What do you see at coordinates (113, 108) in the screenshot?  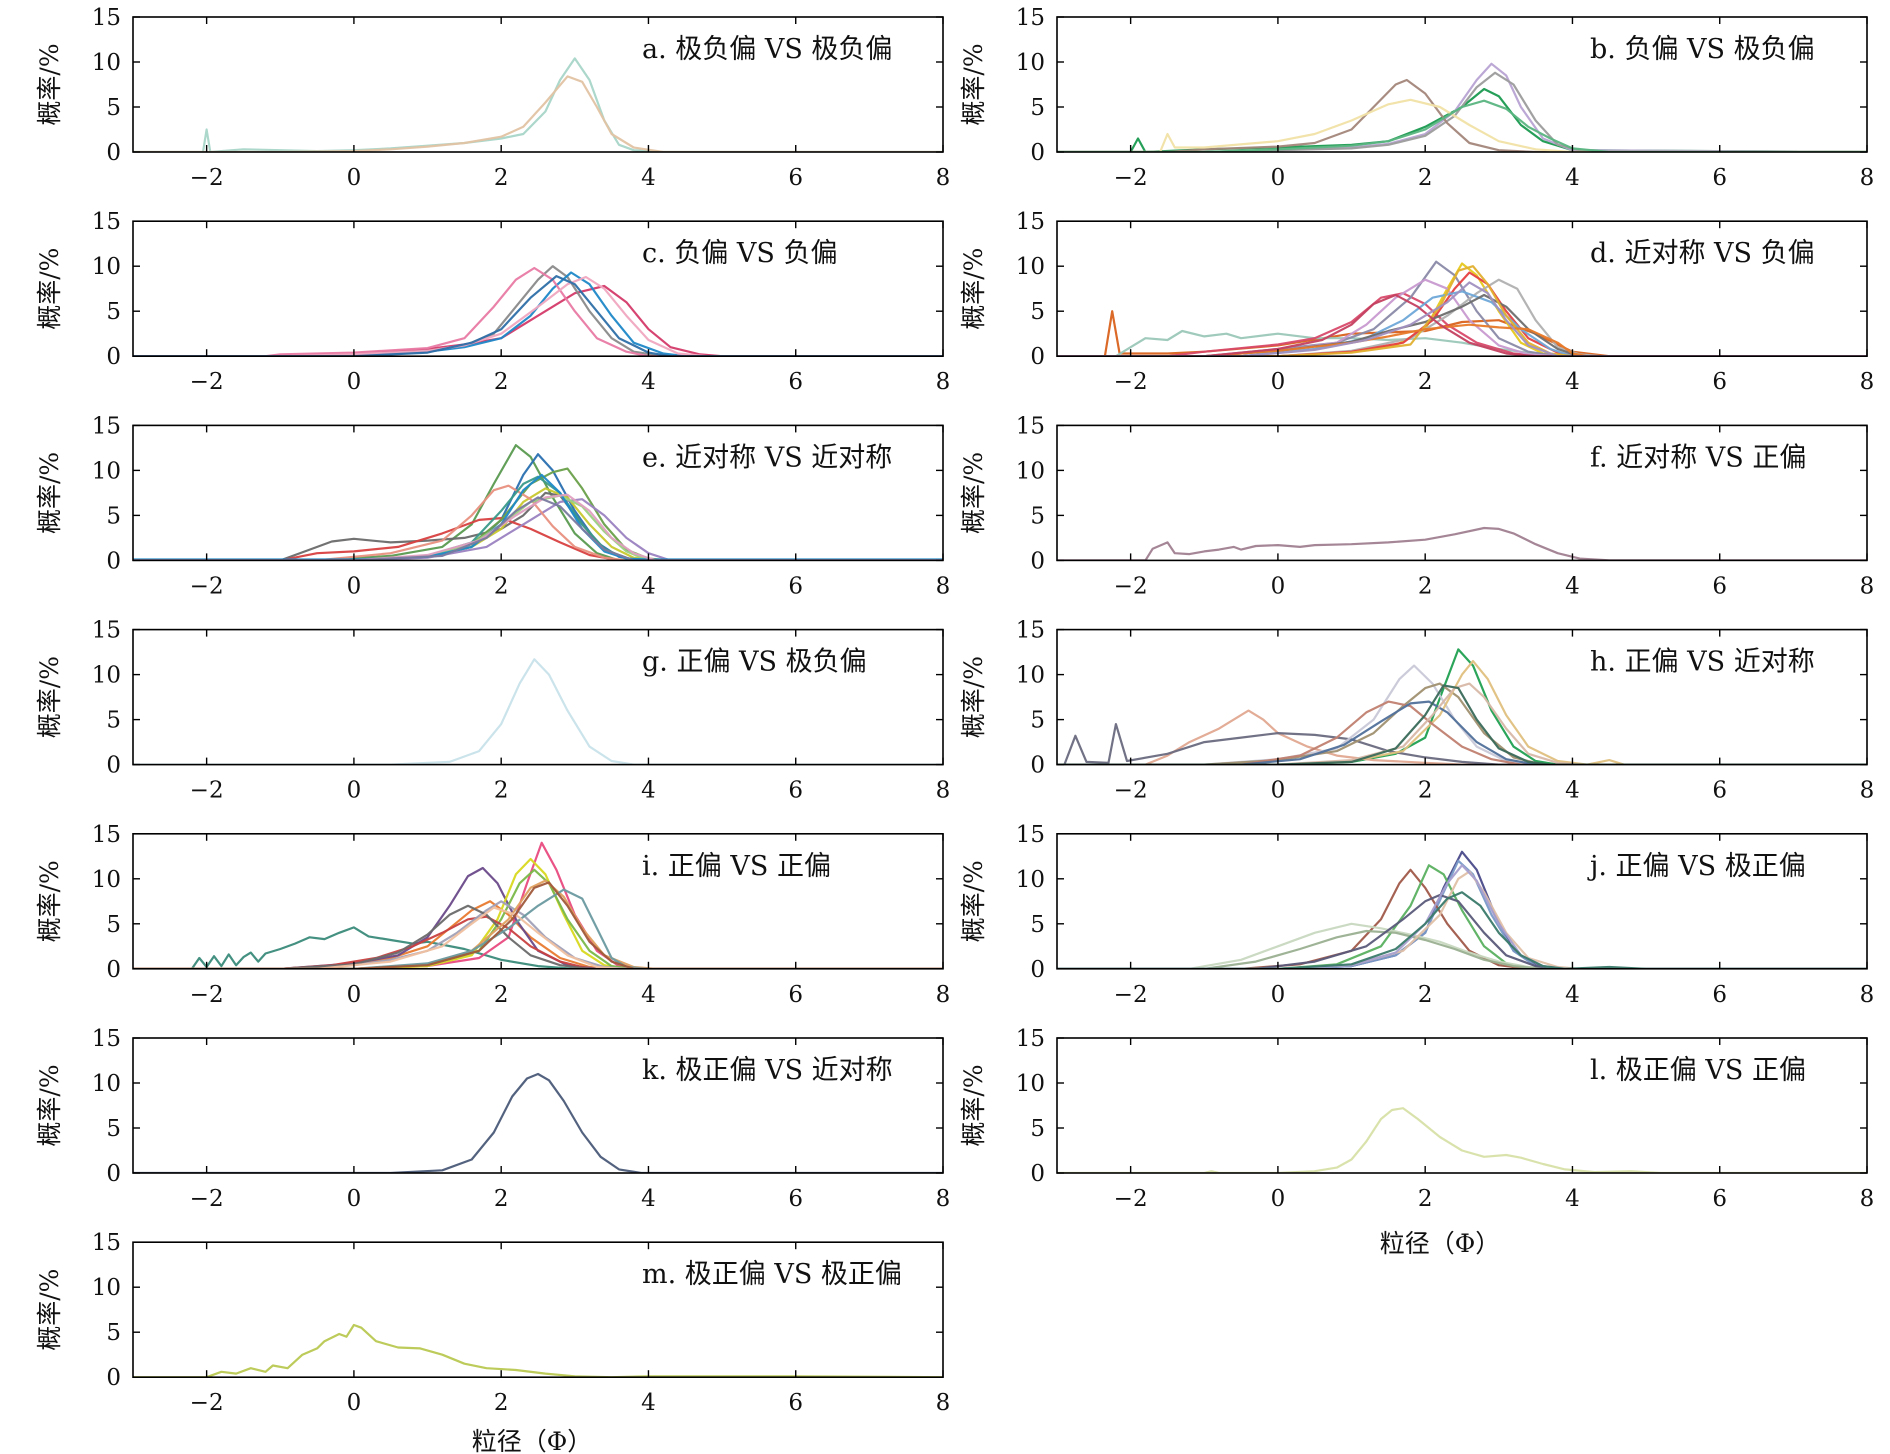 I see `y-tick-label-a-5: 5` at bounding box center [113, 108].